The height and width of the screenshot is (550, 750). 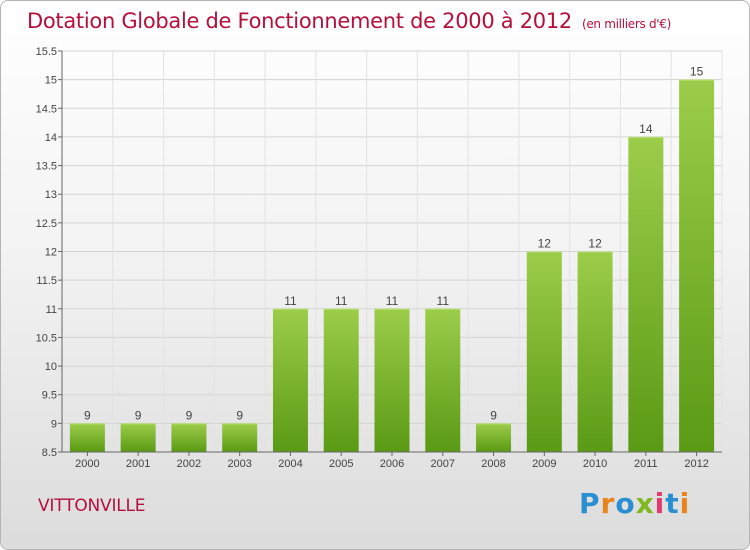 I want to click on y-tick-label: 9, so click(x=54, y=424).